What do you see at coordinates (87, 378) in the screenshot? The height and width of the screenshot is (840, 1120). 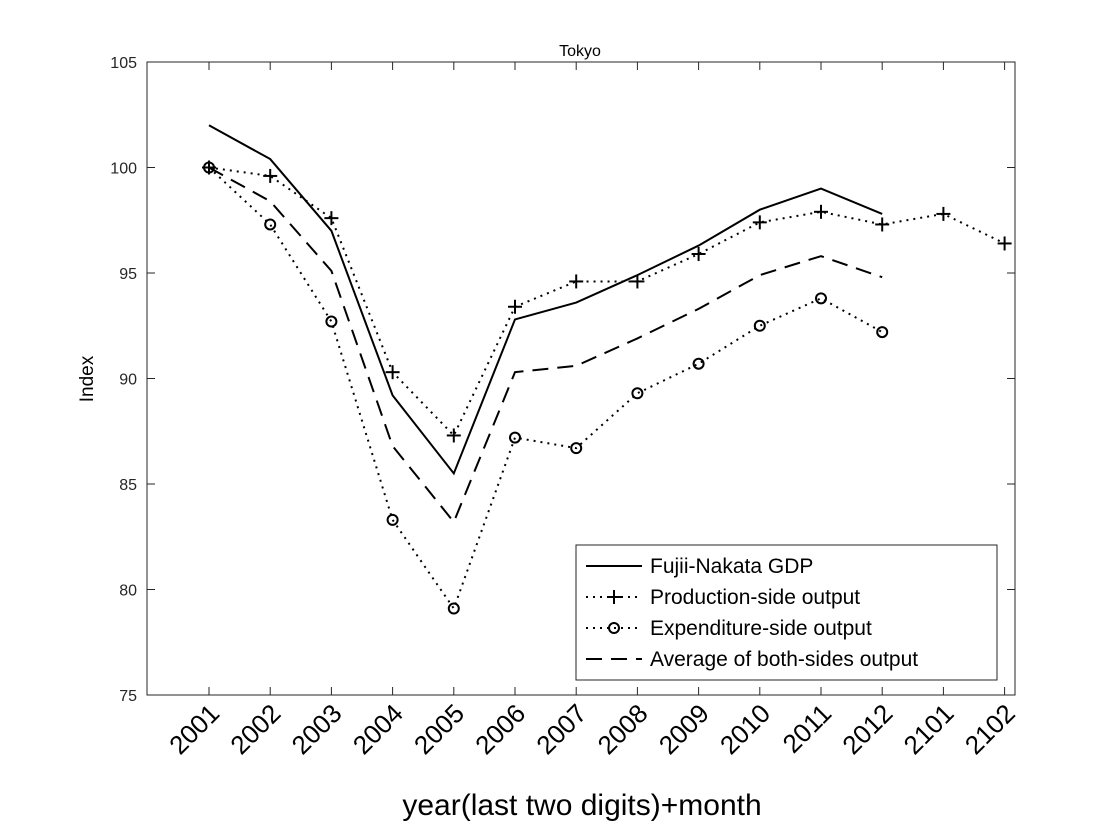 I see `y-axis-label: Index` at bounding box center [87, 378].